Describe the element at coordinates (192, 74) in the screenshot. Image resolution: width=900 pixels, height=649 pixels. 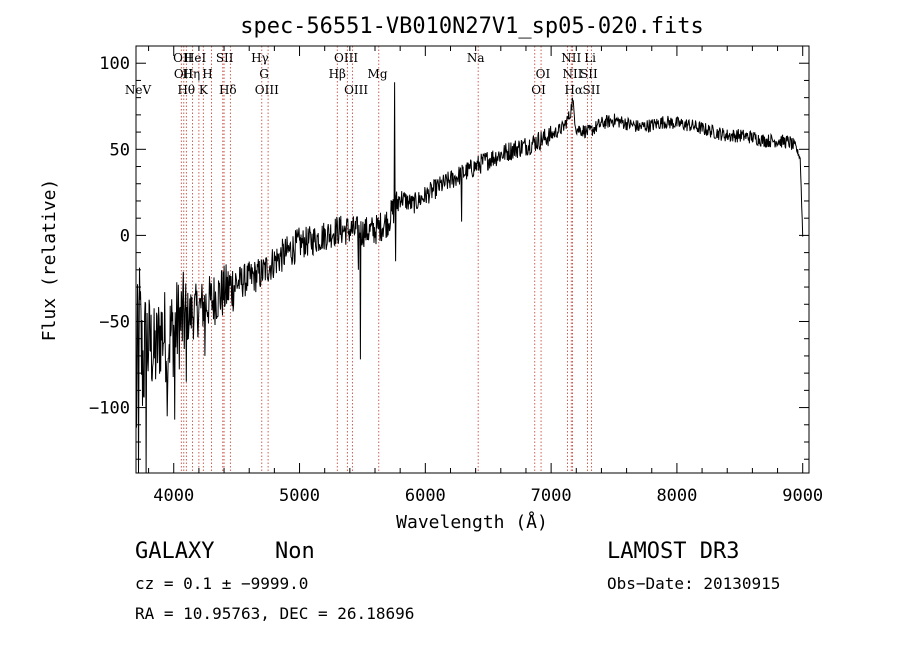
I see `line-label: Hη` at that location.